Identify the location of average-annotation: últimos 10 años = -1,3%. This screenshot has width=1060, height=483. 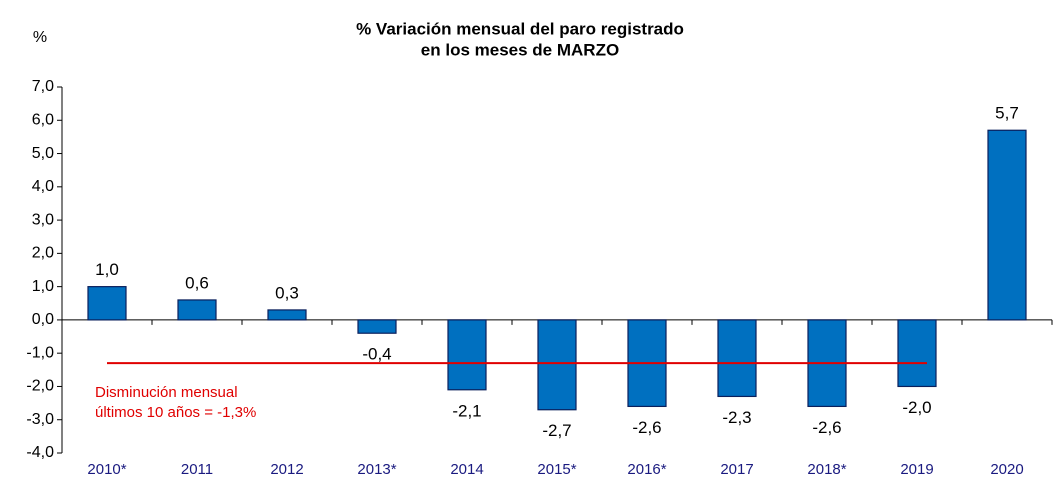
(175, 412).